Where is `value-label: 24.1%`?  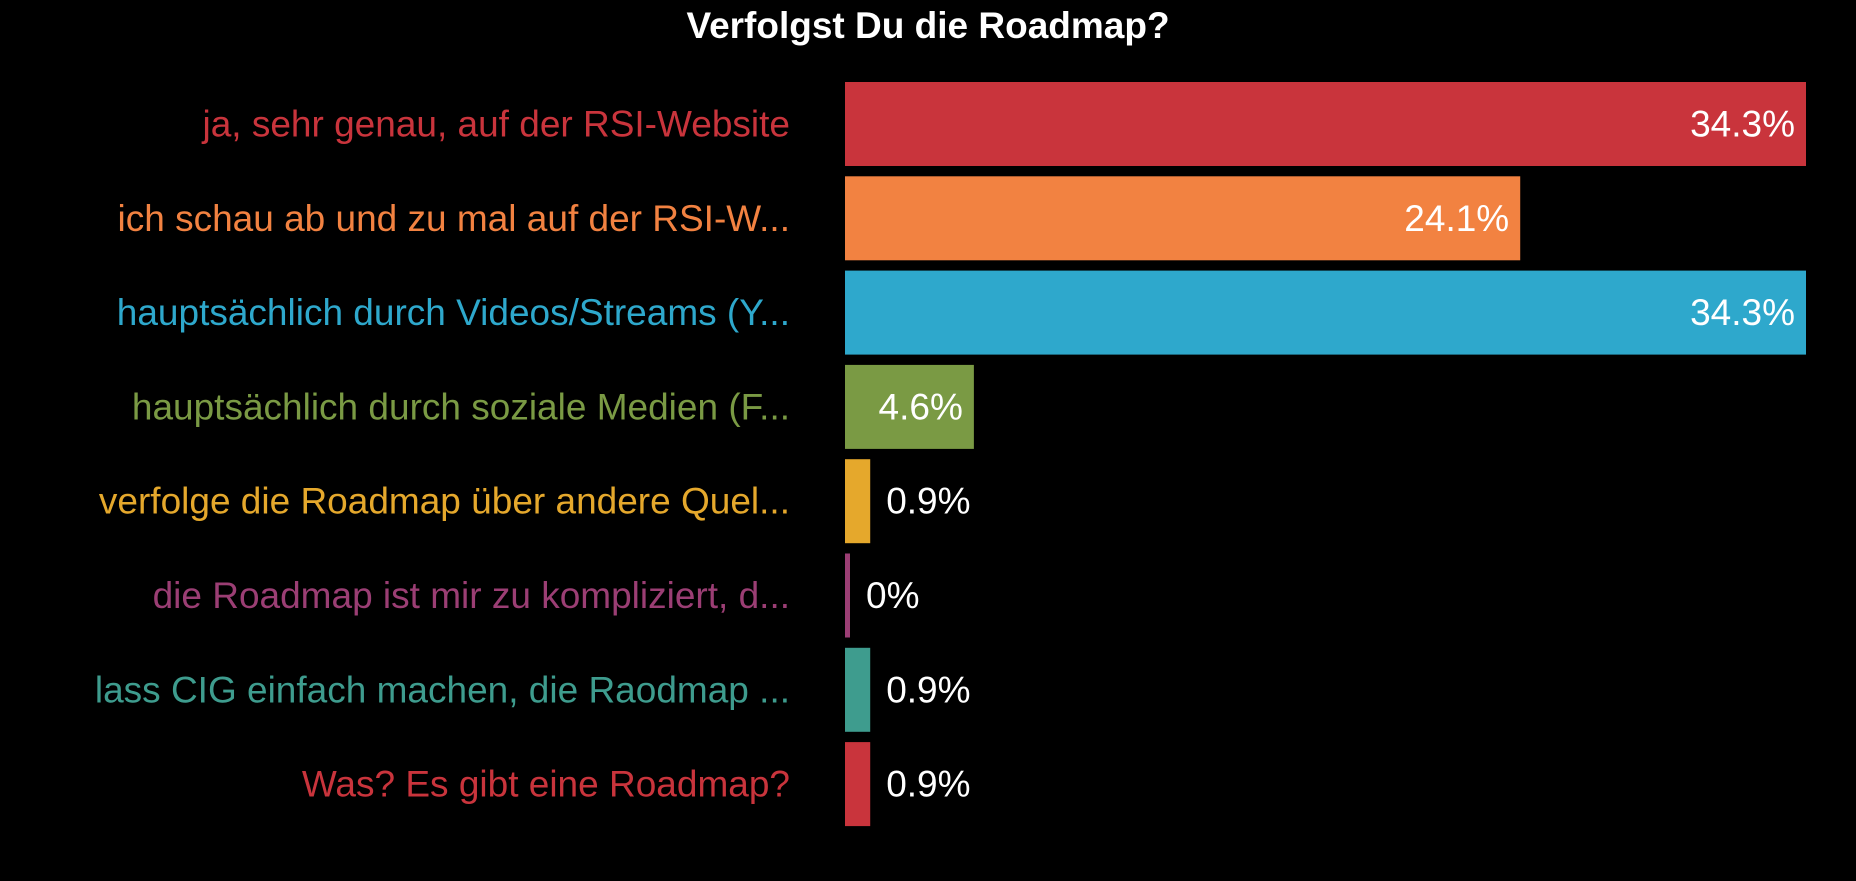 value-label: 24.1% is located at coordinates (1456, 218).